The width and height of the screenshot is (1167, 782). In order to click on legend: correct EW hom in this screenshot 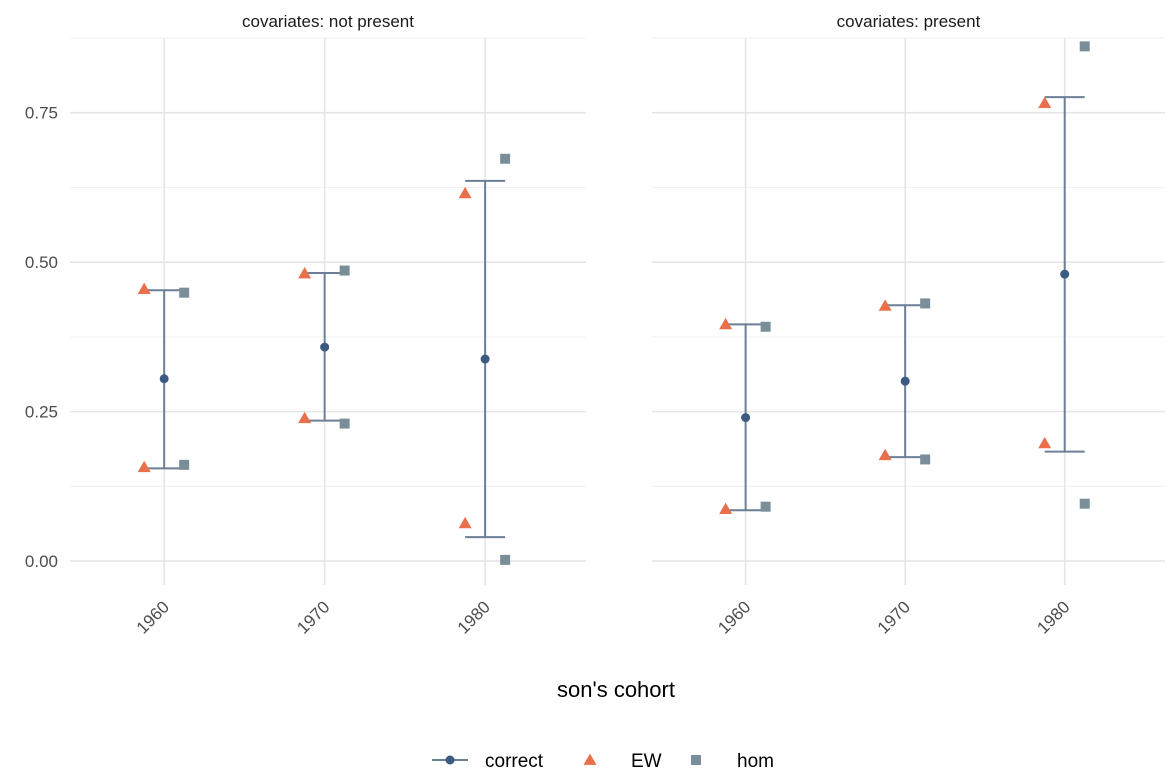, I will do `click(603, 761)`.